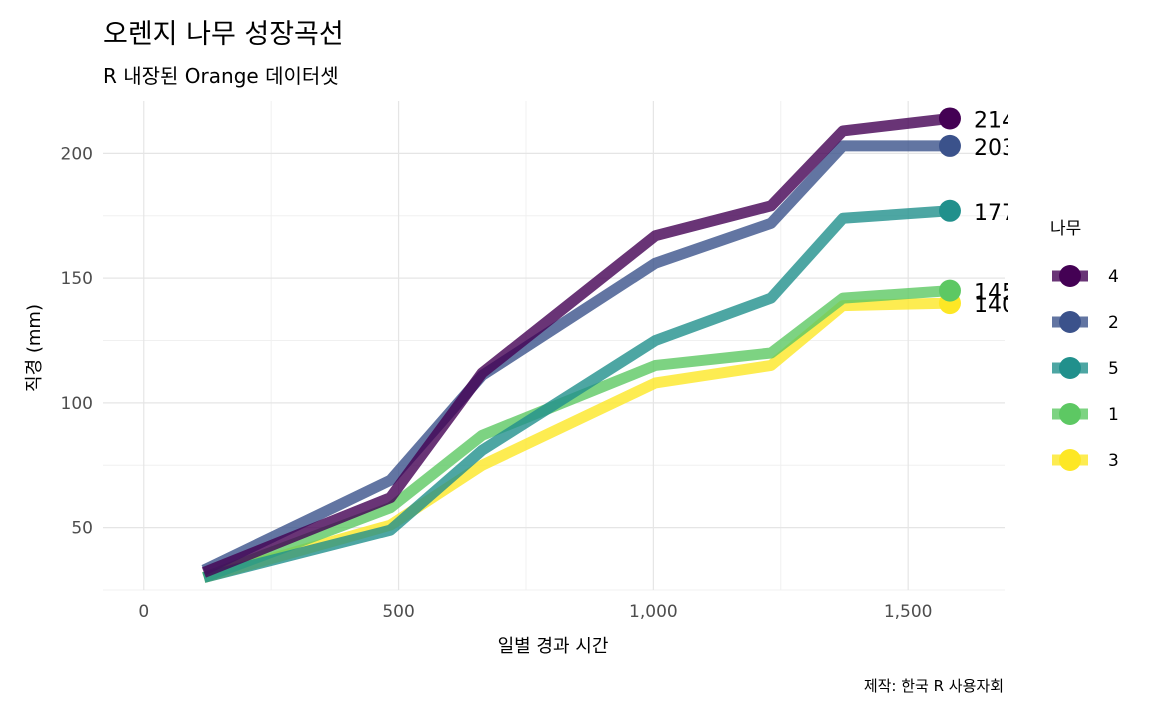  I want to click on y-tick-label: 200, so click(77, 154).